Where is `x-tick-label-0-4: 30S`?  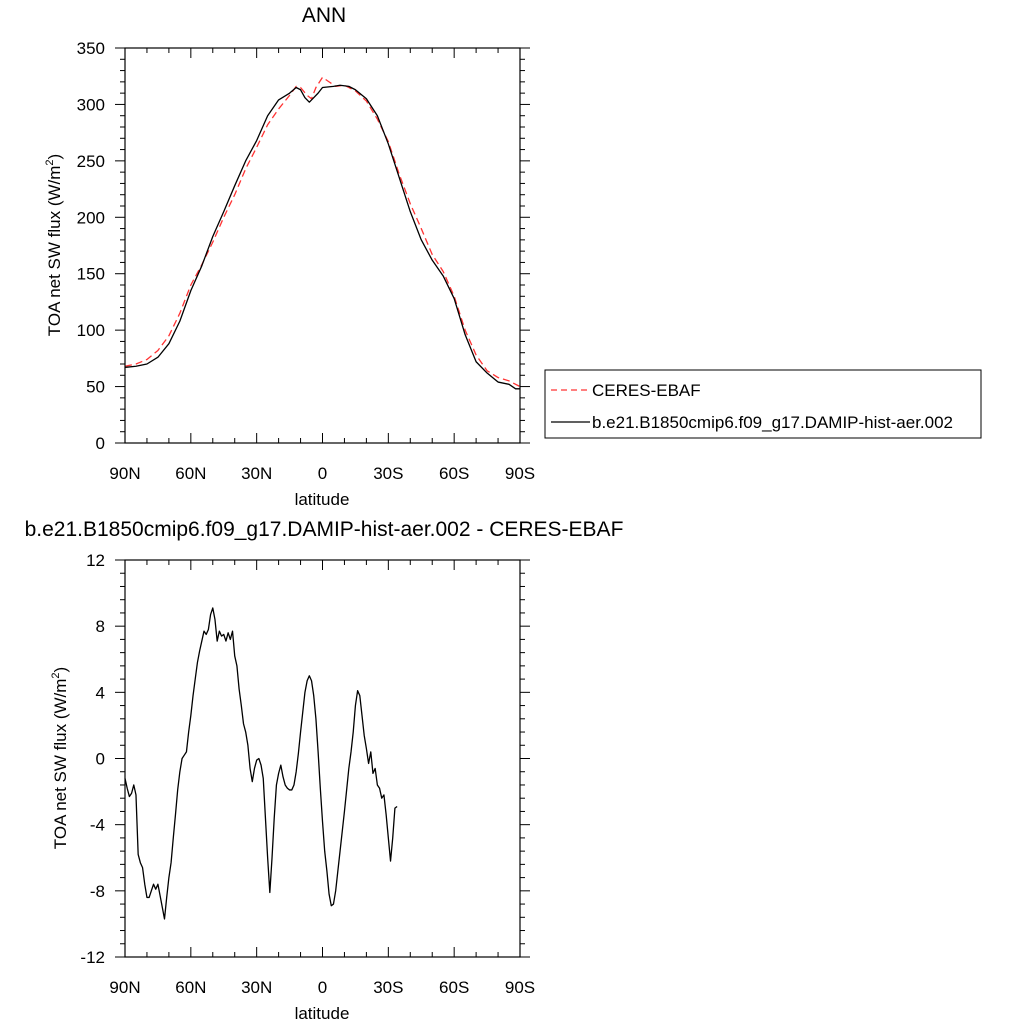 x-tick-label-0-4: 30S is located at coordinates (388, 473).